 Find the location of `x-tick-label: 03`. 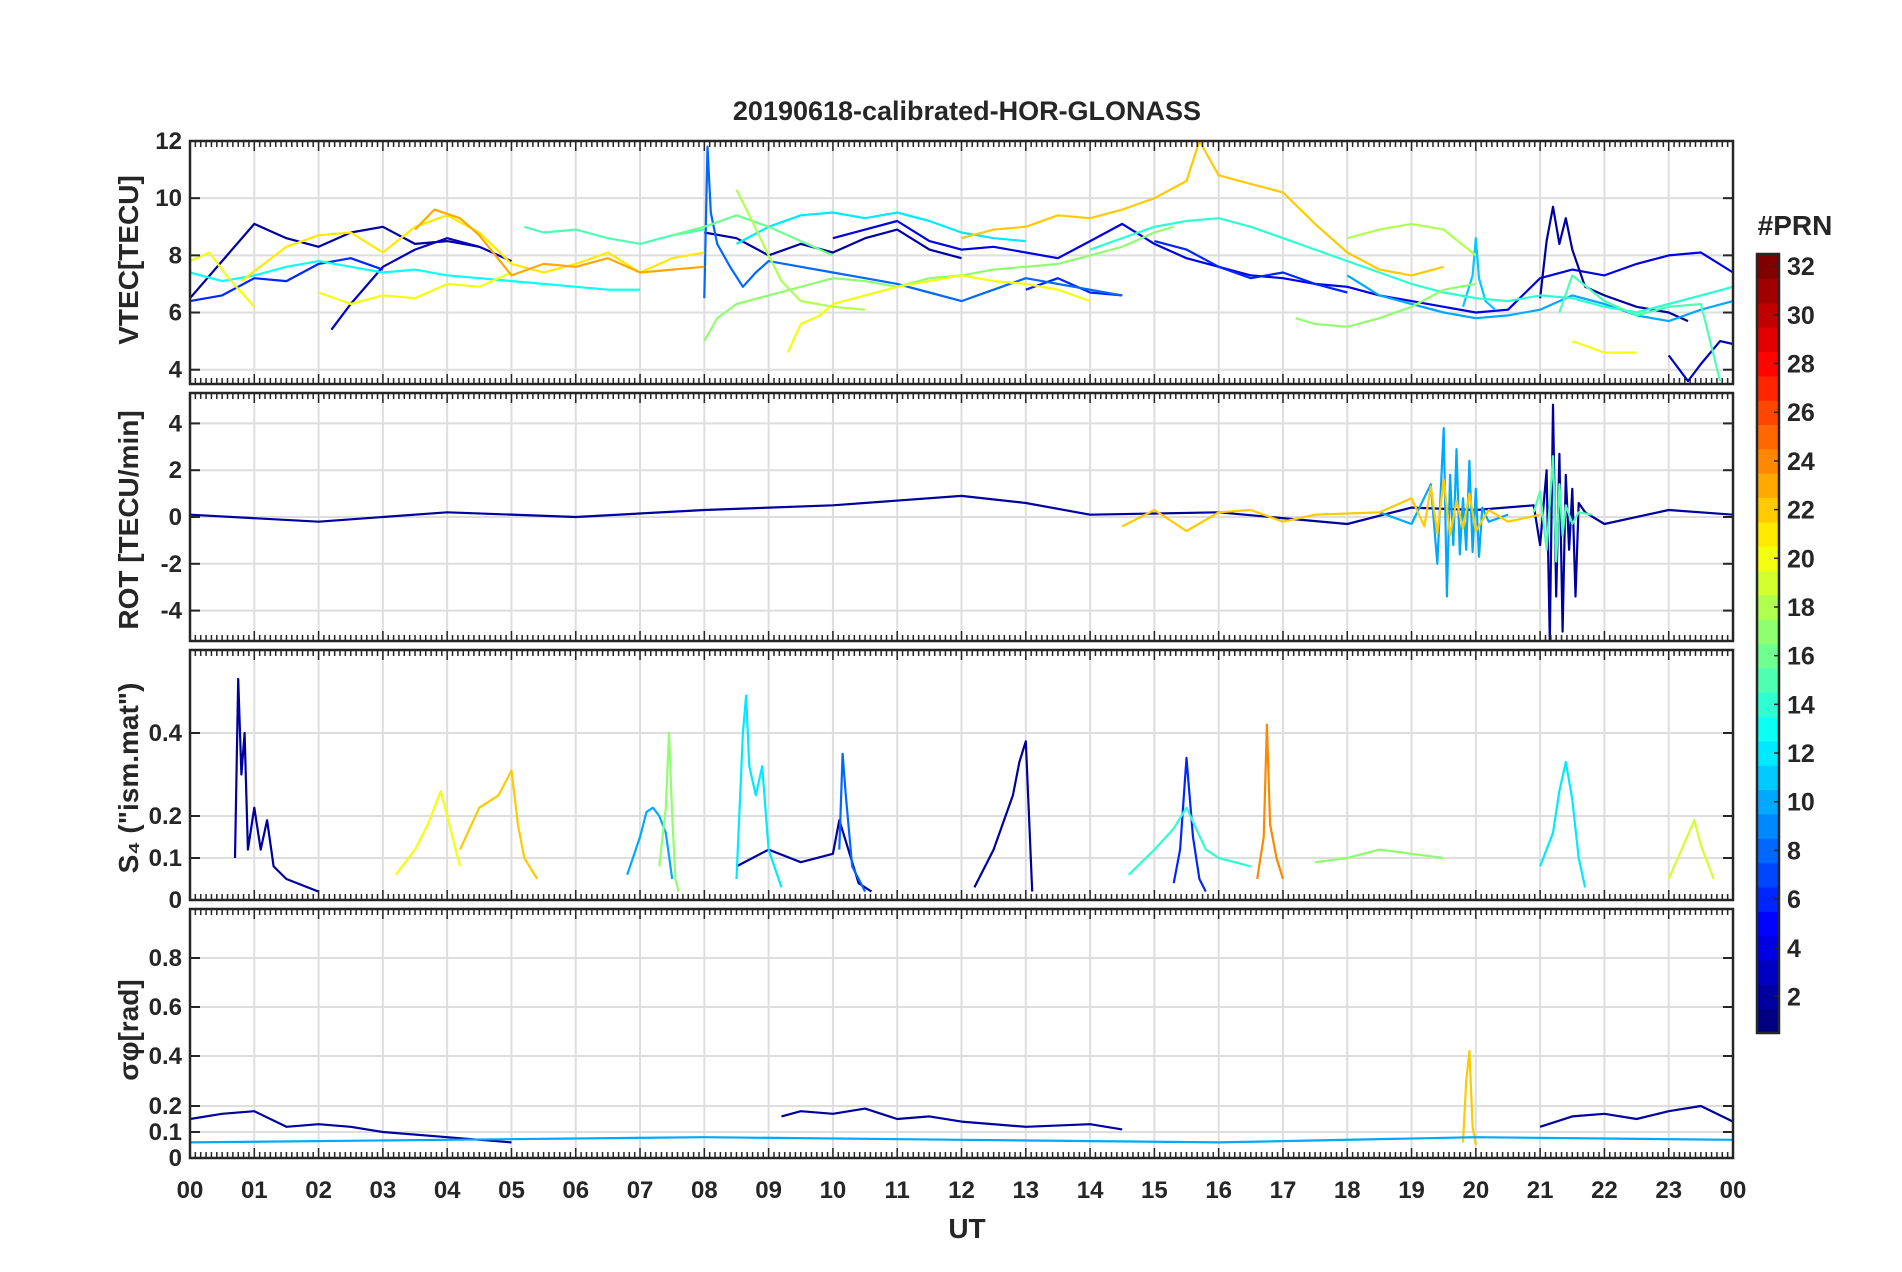

x-tick-label: 03 is located at coordinates (383, 1190).